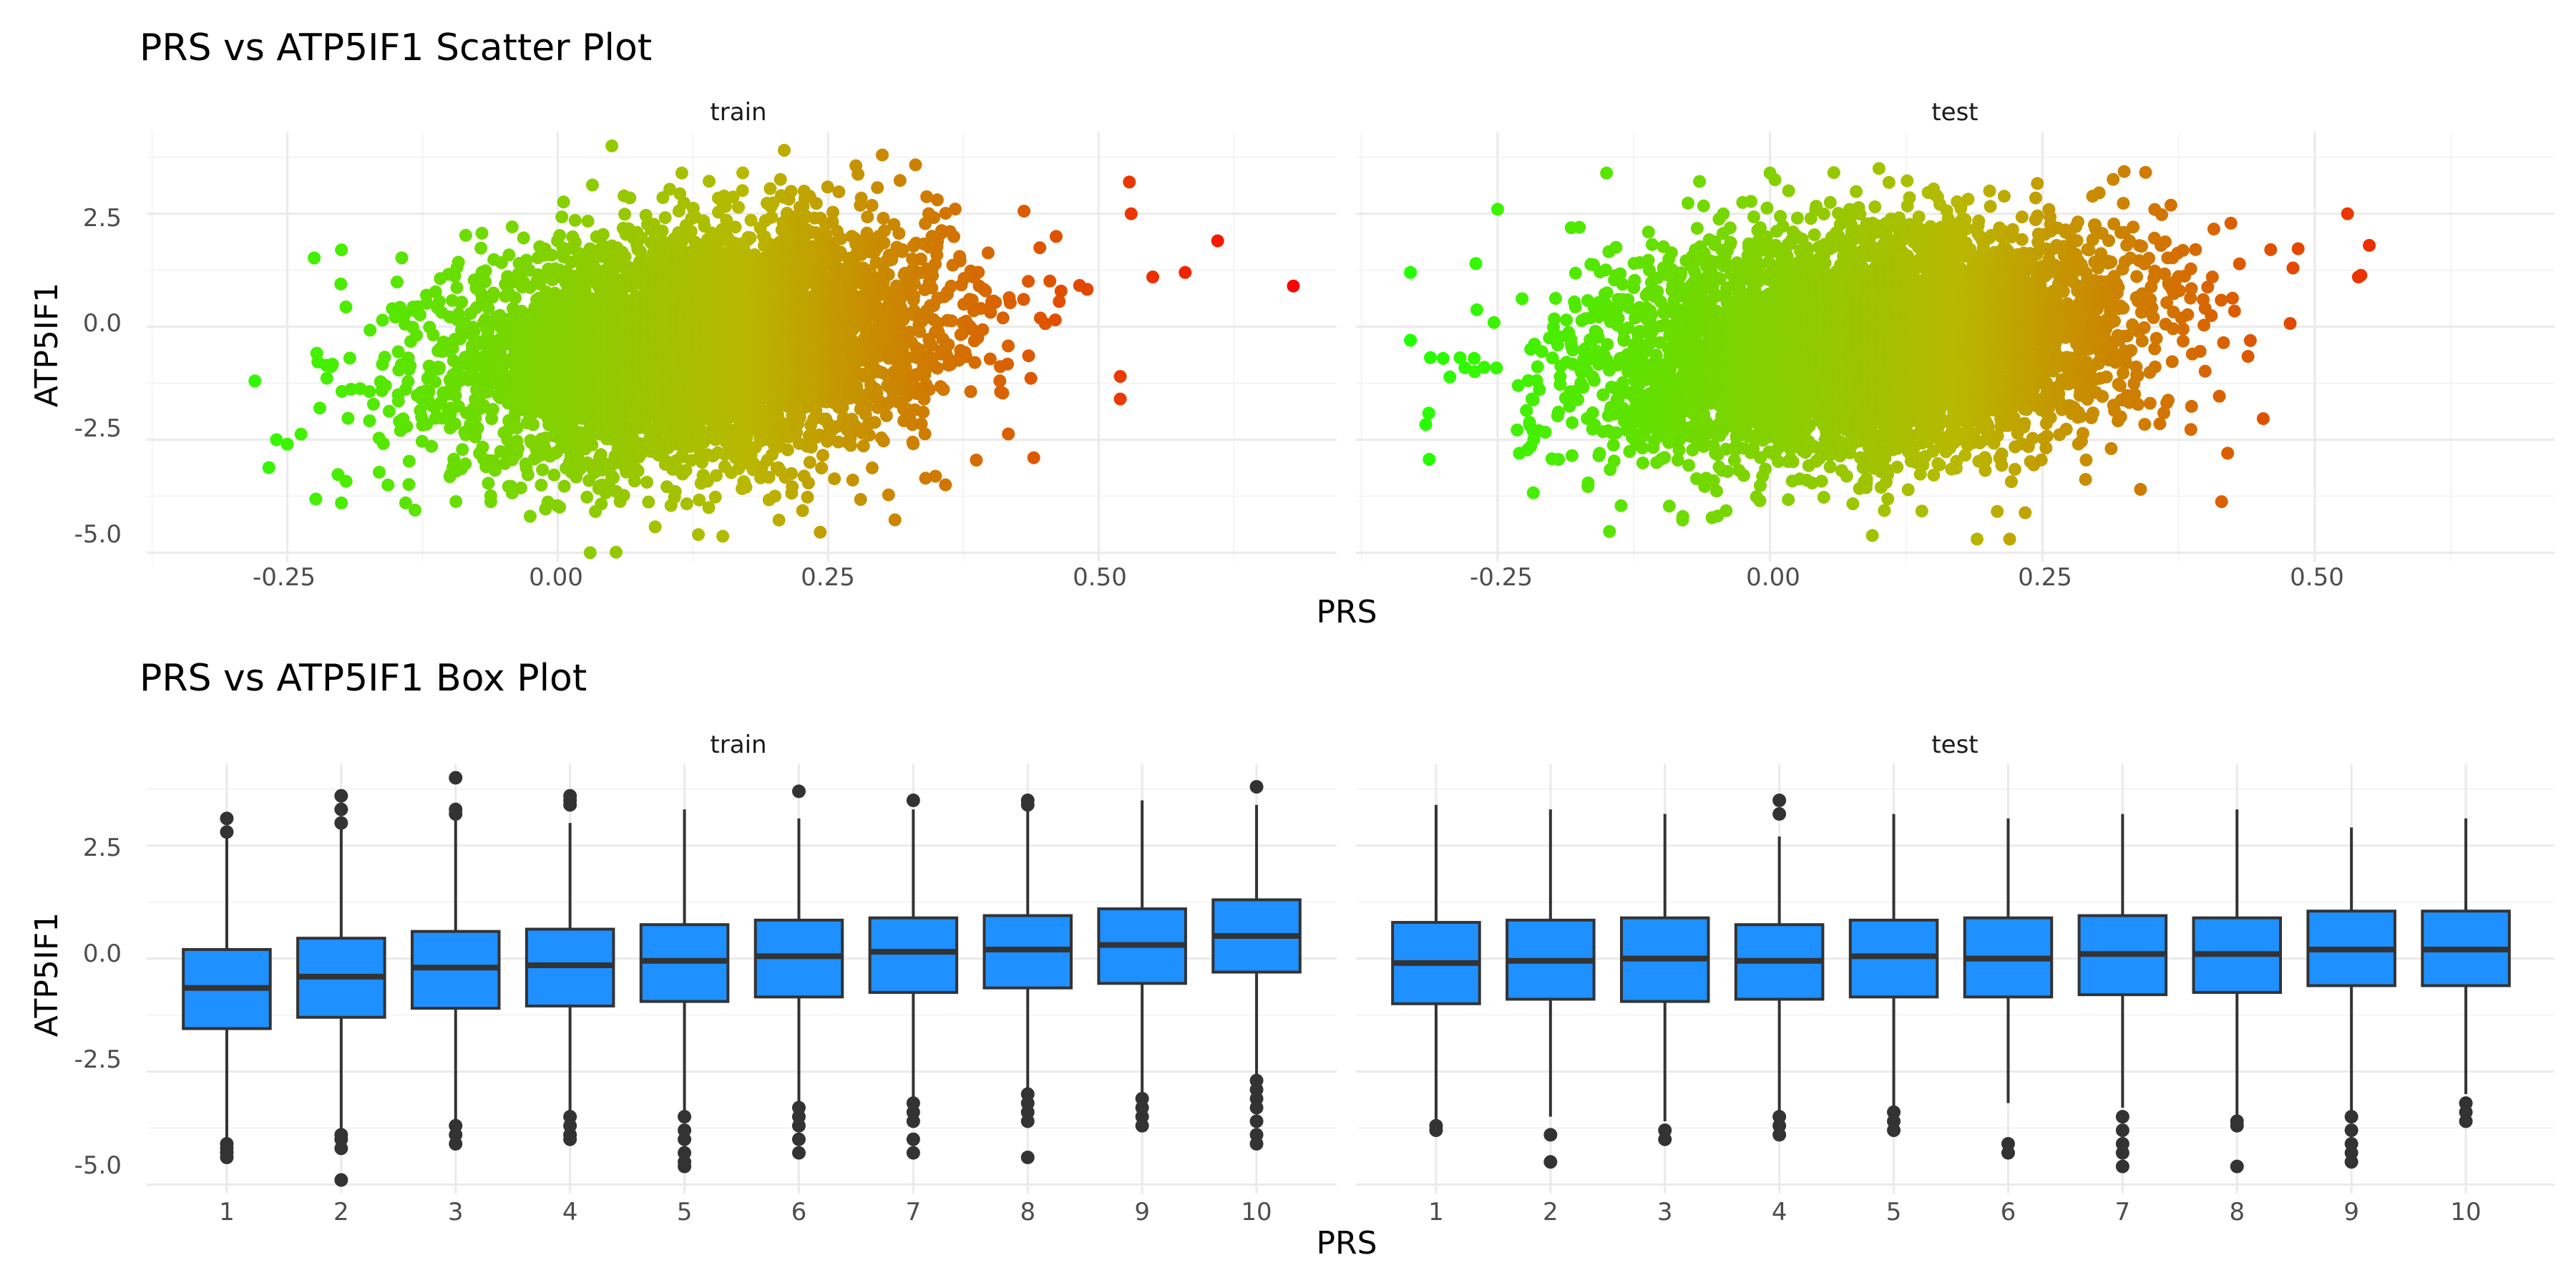 The width and height of the screenshot is (2576, 1288). What do you see at coordinates (396, 48) in the screenshot?
I see `scatter-title: PRS vs ATP5IF1 Scatter Plot` at bounding box center [396, 48].